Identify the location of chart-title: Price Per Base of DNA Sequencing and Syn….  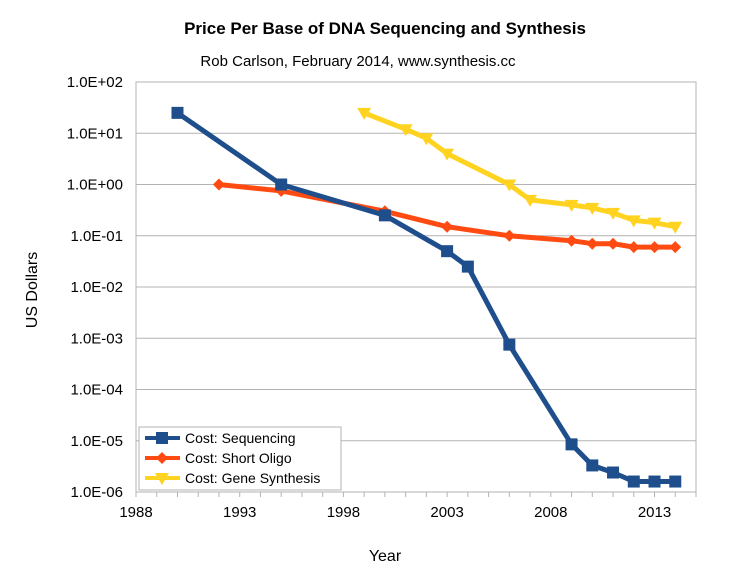
(385, 28).